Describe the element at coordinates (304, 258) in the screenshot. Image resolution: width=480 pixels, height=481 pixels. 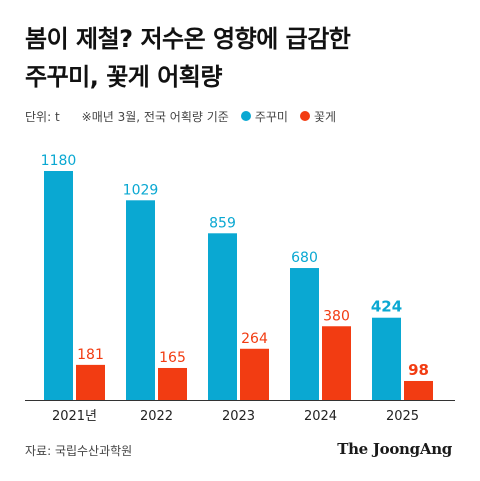
I see `data-label-jukkumi-3: 680` at that location.